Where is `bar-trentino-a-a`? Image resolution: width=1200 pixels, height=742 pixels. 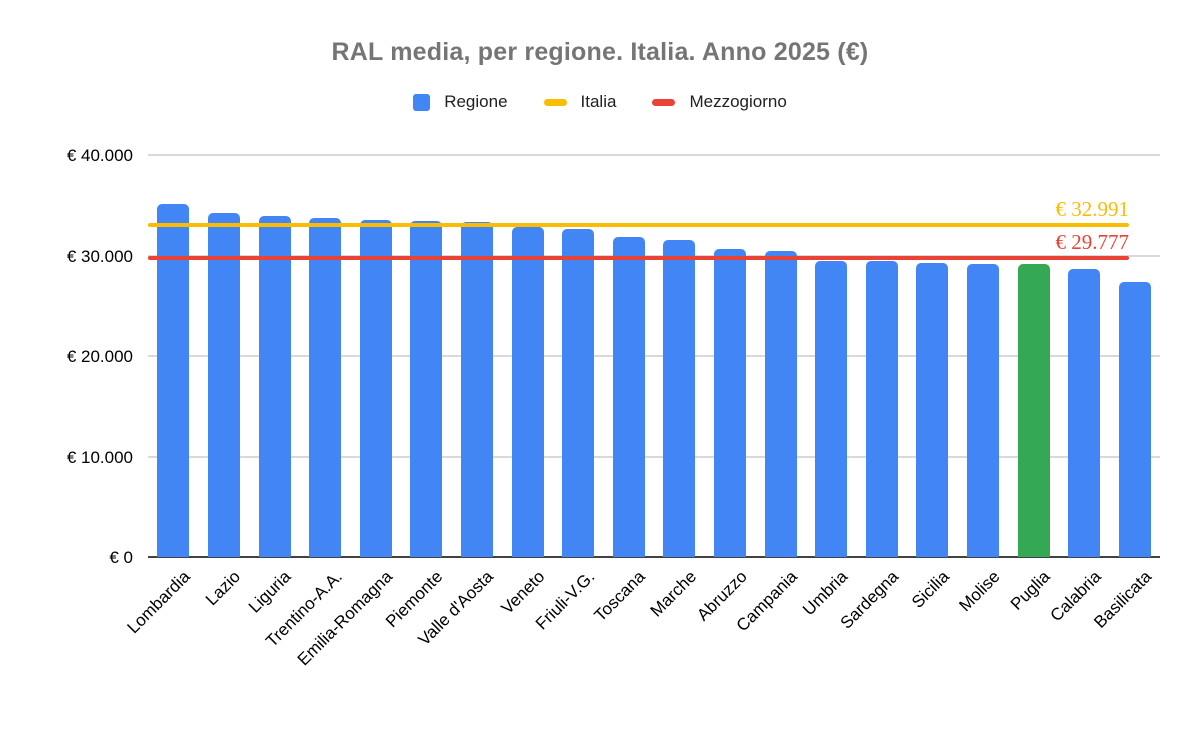 bar-trentino-a-a is located at coordinates (325, 387).